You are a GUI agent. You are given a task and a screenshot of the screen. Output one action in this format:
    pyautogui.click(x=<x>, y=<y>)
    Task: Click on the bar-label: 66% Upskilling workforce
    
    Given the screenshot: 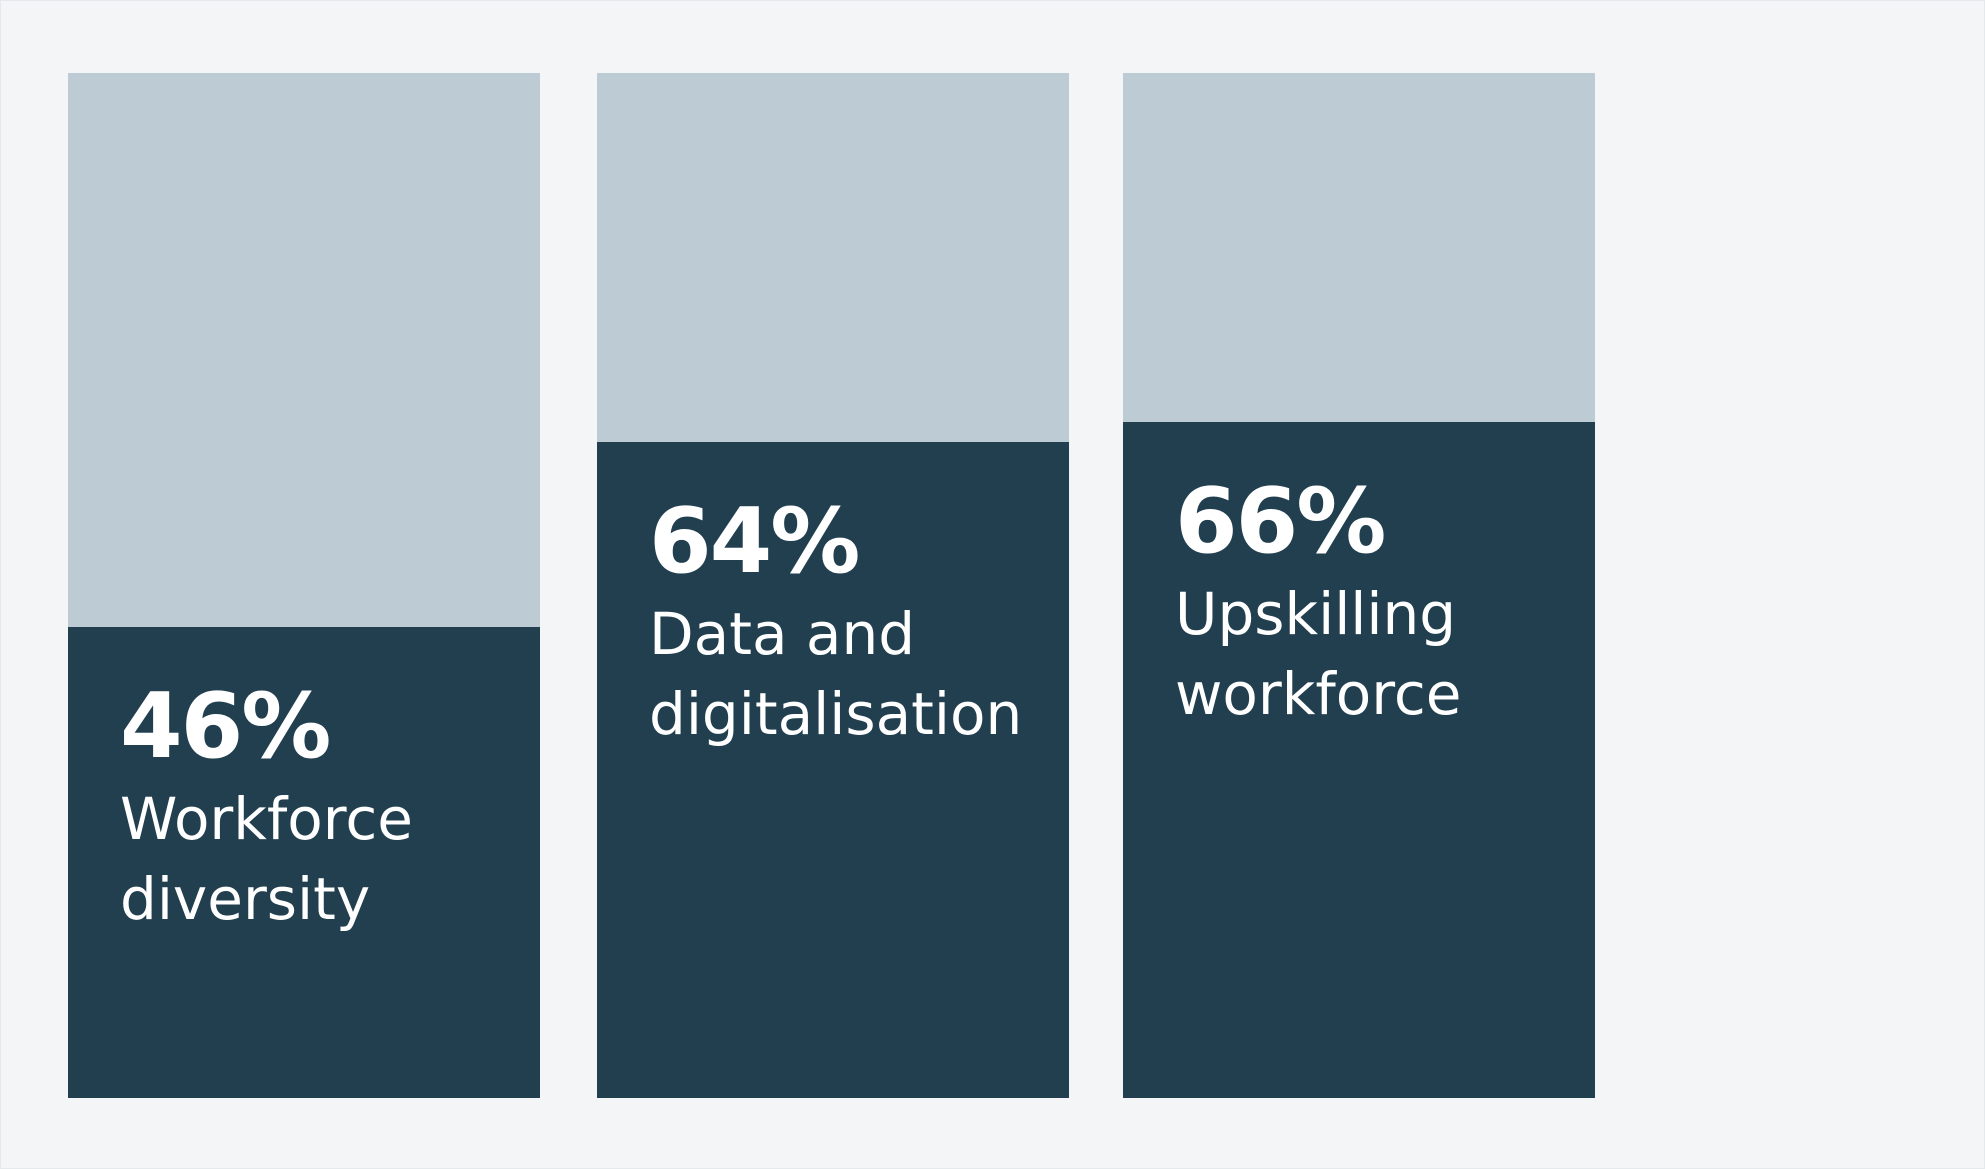 What is the action you would take?
    pyautogui.click(x=1375, y=601)
    